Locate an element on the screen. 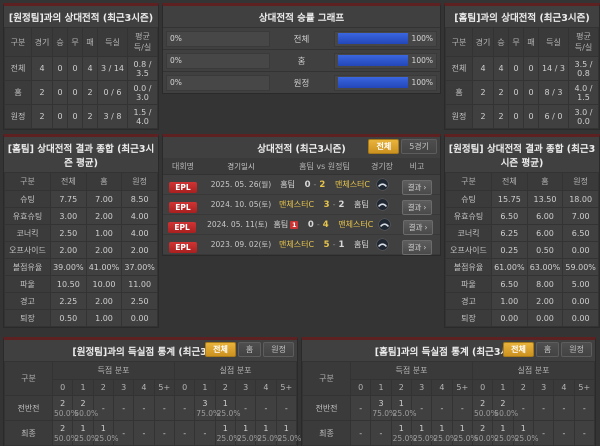  cell-value: 61.00% is located at coordinates (509, 267).